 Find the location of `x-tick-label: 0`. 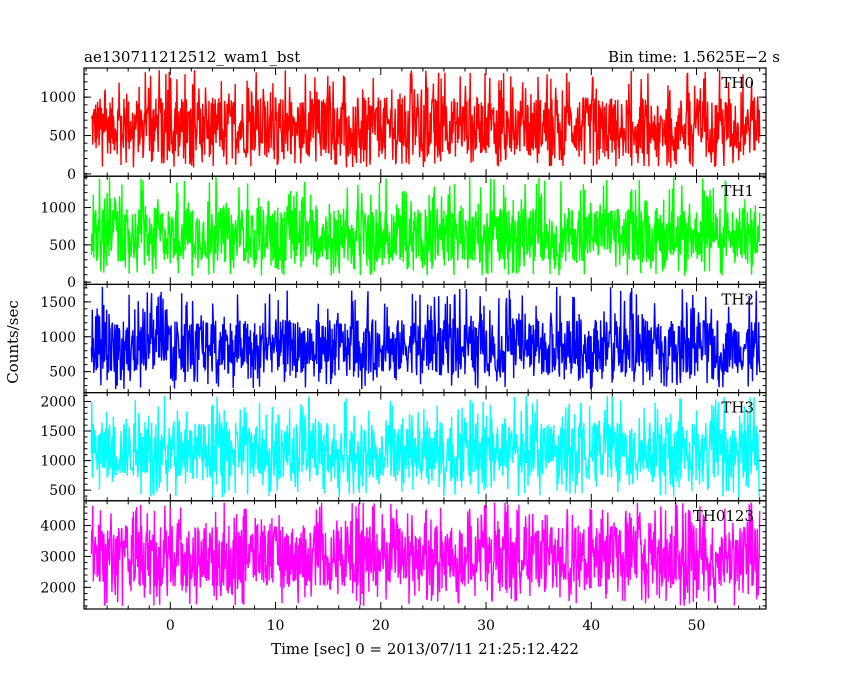

x-tick-label: 0 is located at coordinates (170, 626).